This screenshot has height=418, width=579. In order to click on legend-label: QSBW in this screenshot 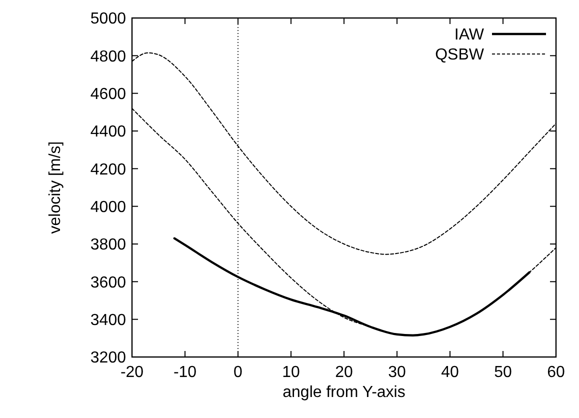, I will do `click(460, 55)`.